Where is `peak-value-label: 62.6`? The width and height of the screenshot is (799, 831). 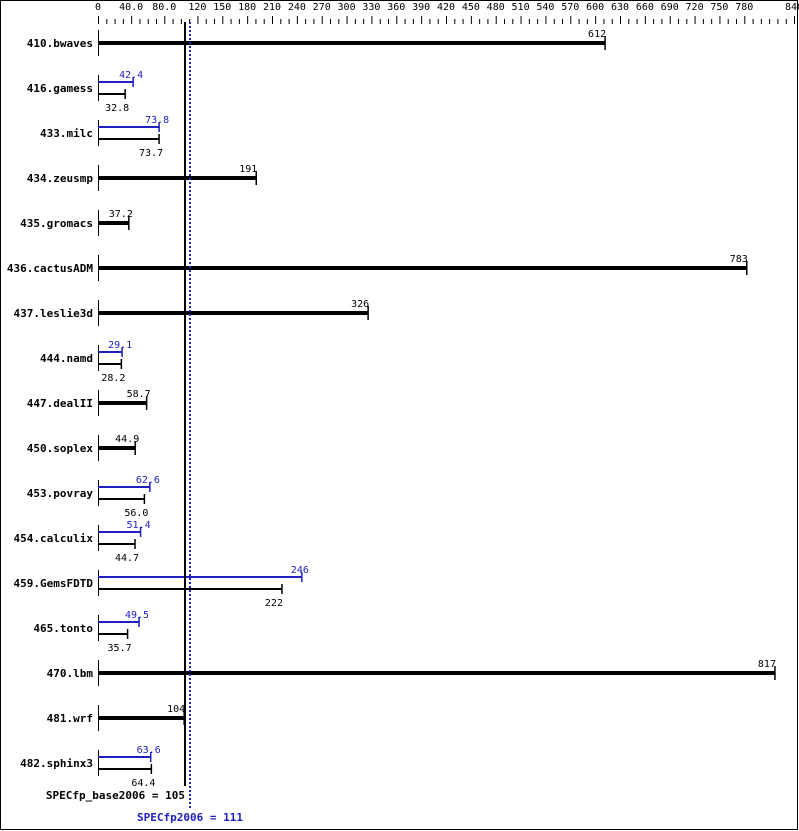 peak-value-label: 62.6 is located at coordinates (148, 480).